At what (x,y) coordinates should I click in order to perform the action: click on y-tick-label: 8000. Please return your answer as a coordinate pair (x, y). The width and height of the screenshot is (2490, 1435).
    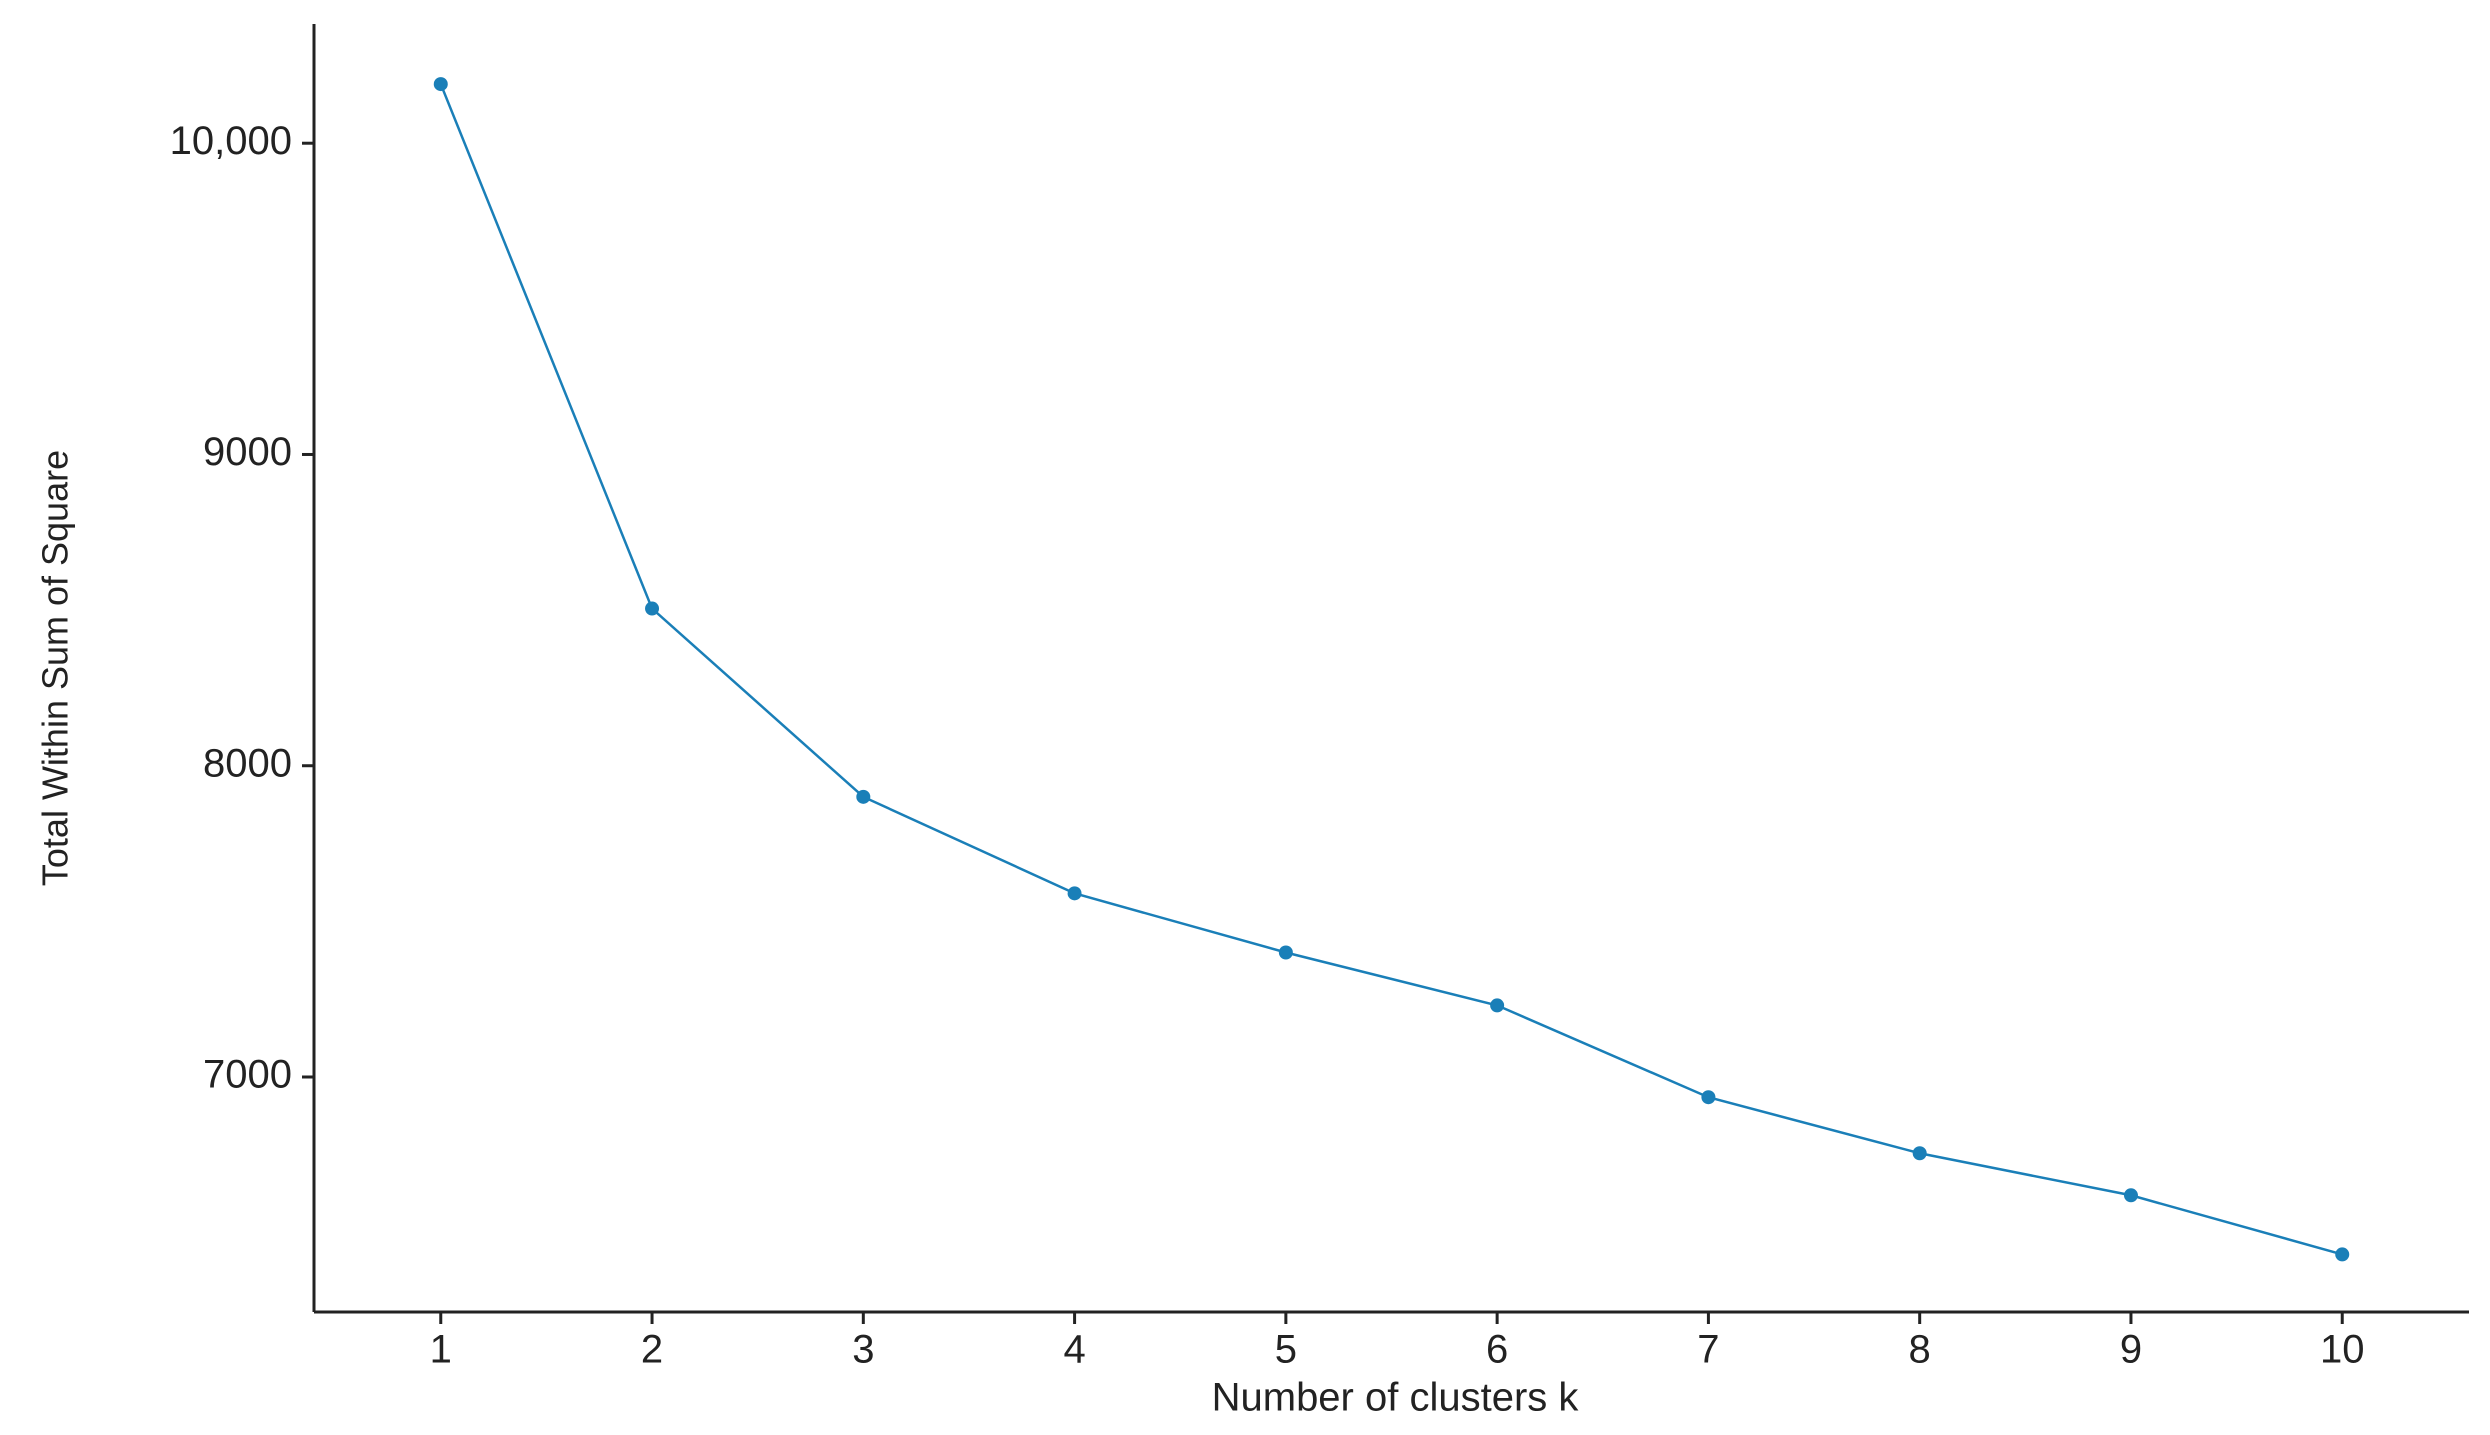
    Looking at the image, I should click on (247, 763).